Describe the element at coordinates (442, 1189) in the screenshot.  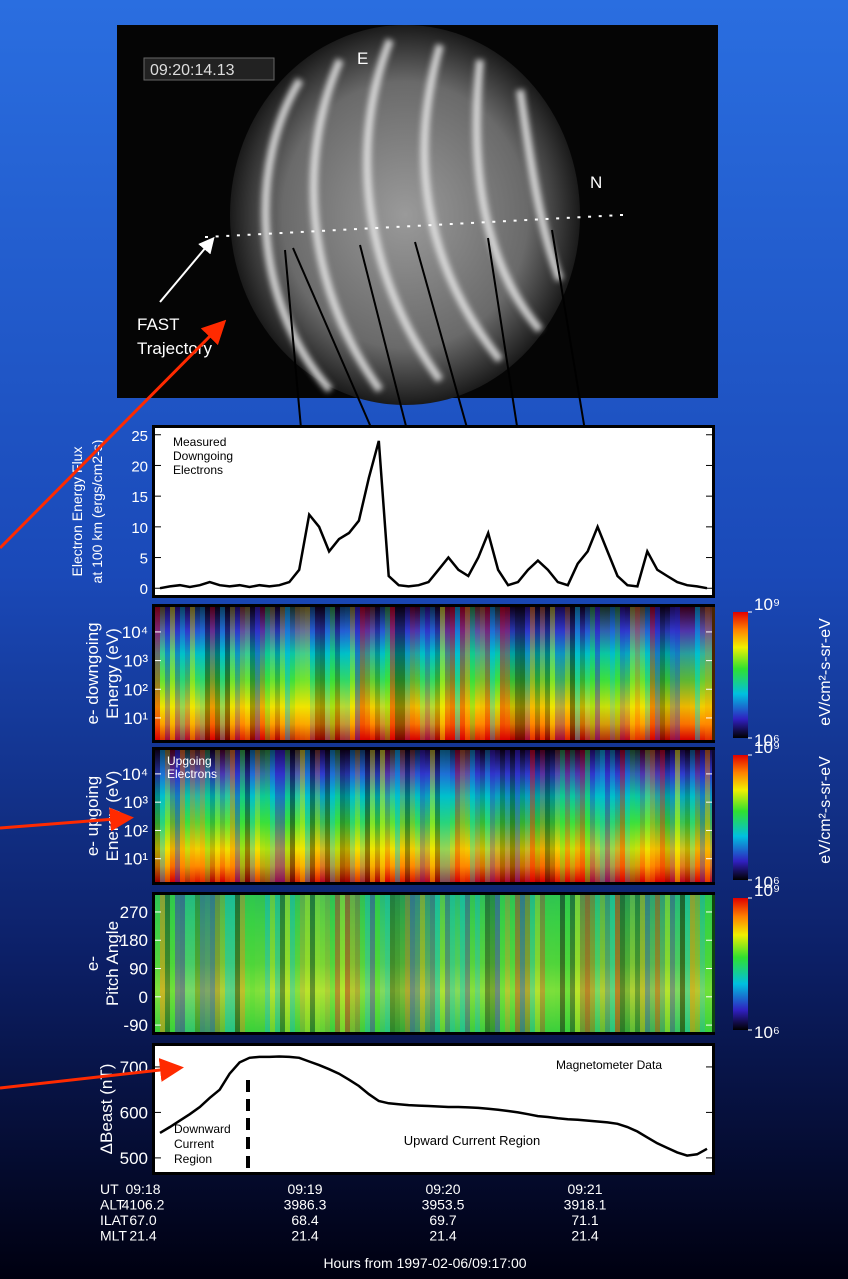
I see `table-value: 09:20` at that location.